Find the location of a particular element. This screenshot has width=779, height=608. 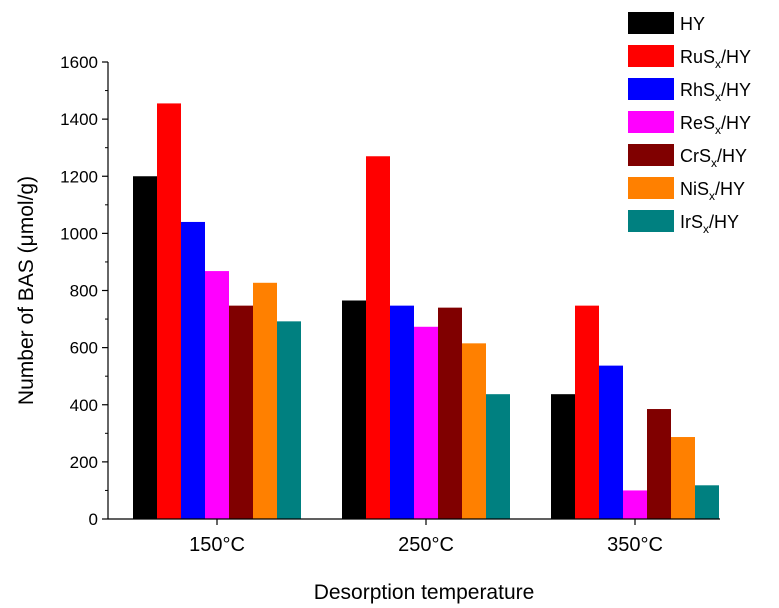

y-tick-label: 800 is located at coordinates (84, 291).